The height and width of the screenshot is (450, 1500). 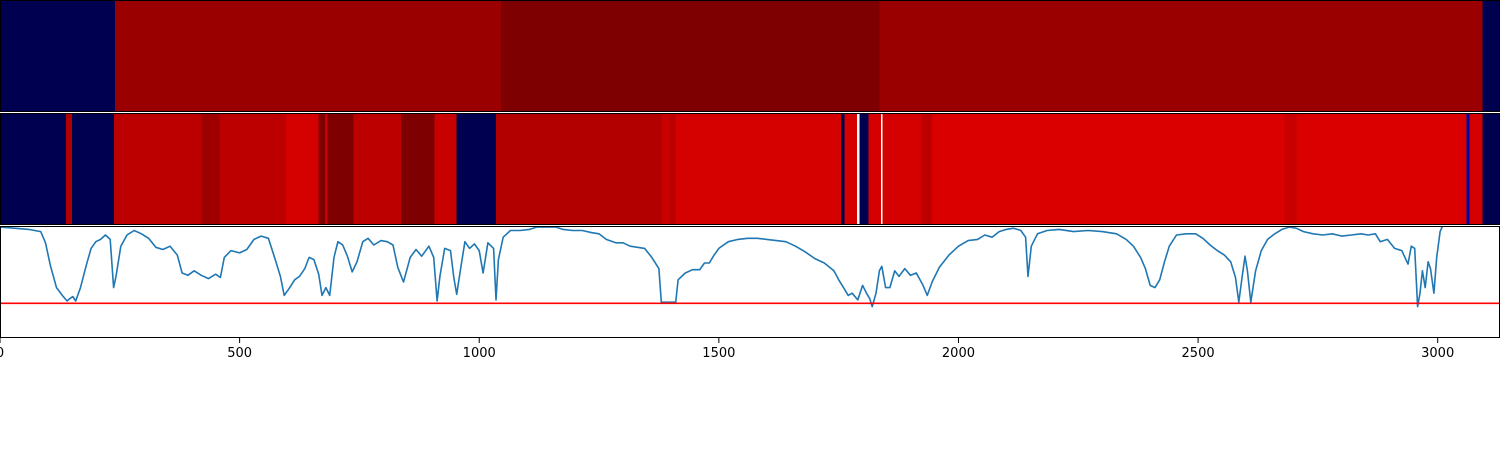 What do you see at coordinates (958, 353) in the screenshot?
I see `x-tick-label-2000: 2000` at bounding box center [958, 353].